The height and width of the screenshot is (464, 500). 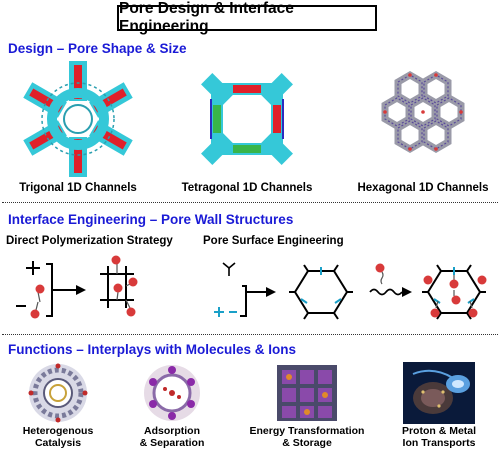 I want to click on channel-caption-tetragonal: Tetragonal 1D Channels, so click(x=247, y=188).